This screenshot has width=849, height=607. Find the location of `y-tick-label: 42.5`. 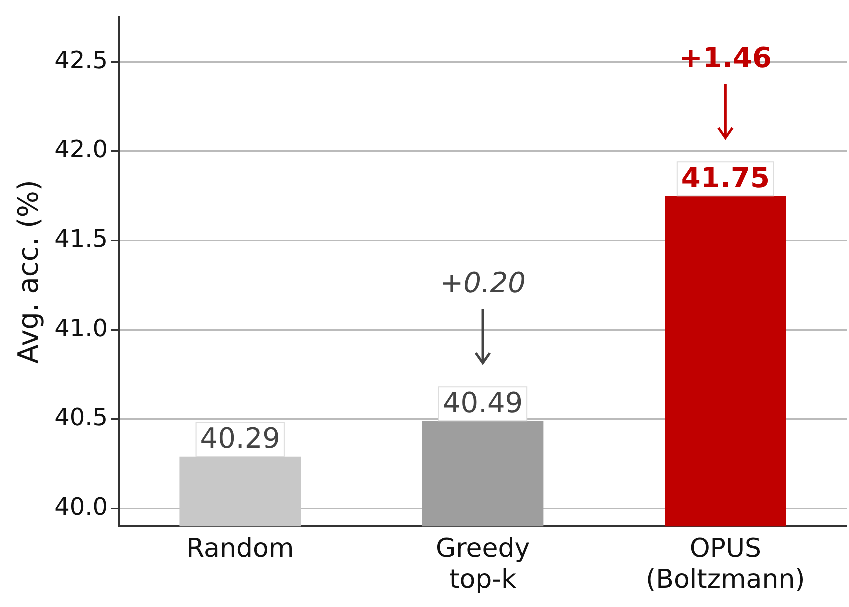

y-tick-label: 42.5 is located at coordinates (81, 60).